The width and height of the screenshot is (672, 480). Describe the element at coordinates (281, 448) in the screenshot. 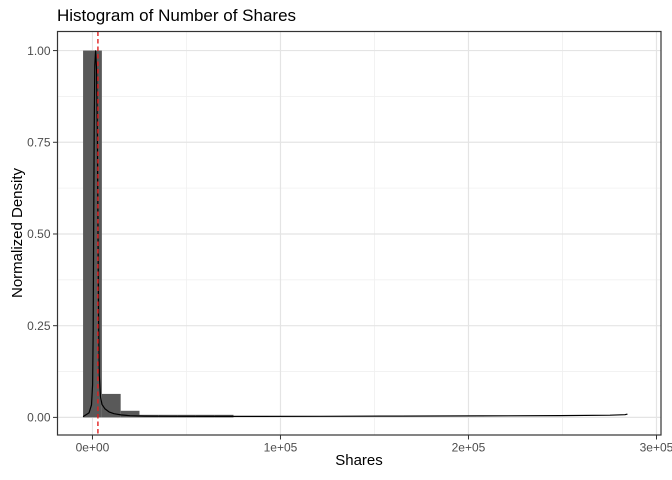

I see `x-tick-label: 1e+05` at that location.